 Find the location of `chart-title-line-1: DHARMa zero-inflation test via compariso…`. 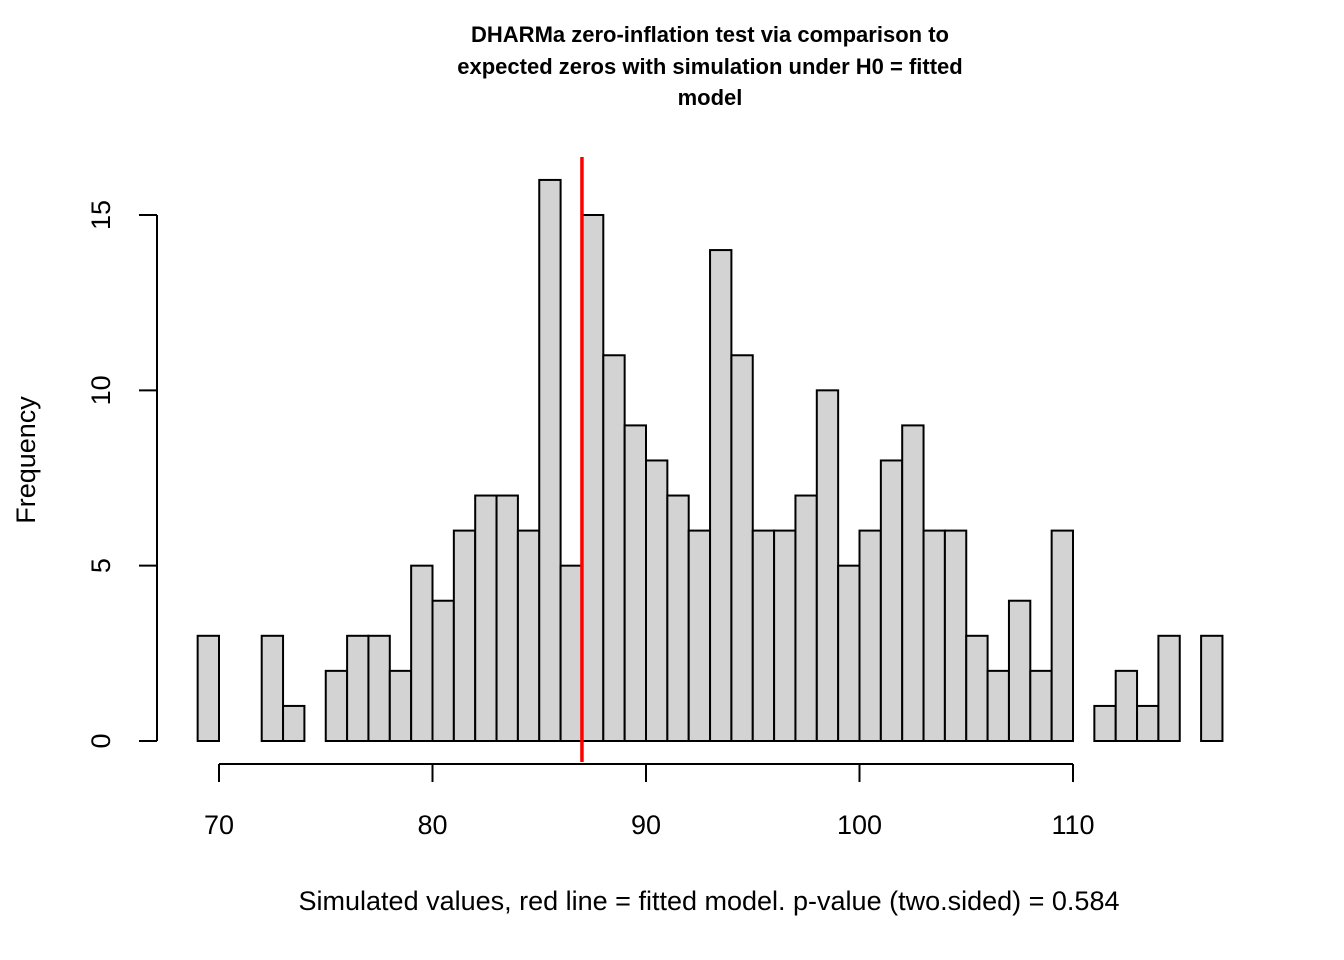

chart-title-line-1: DHARMa zero-inflation test via compariso… is located at coordinates (710, 34).